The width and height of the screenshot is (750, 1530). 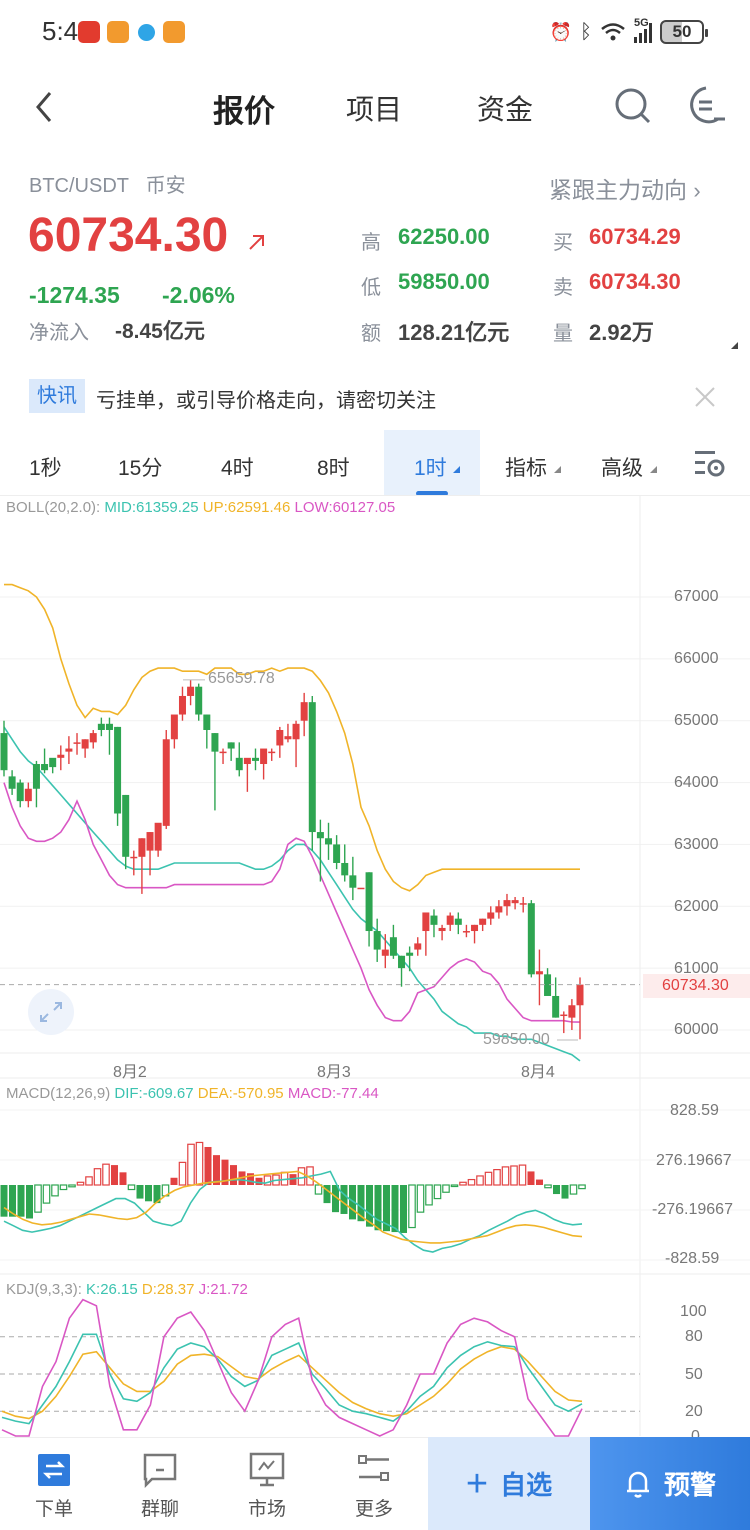 What do you see at coordinates (58, 1093) in the screenshot?
I see `macd-legend-prefix: MACD(12,26,9)` at bounding box center [58, 1093].